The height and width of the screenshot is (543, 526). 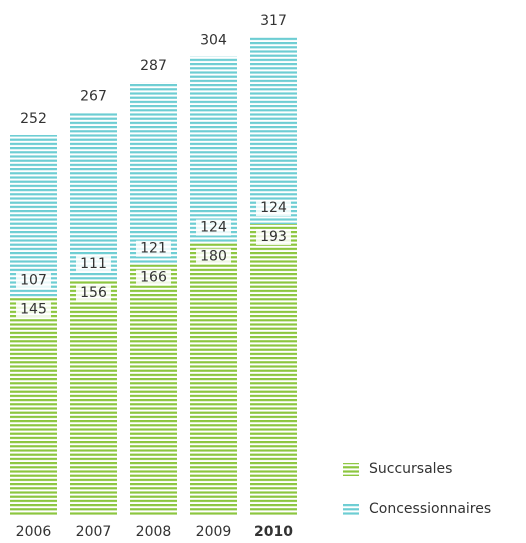 I want to click on data-label: 166, so click(x=153, y=278).